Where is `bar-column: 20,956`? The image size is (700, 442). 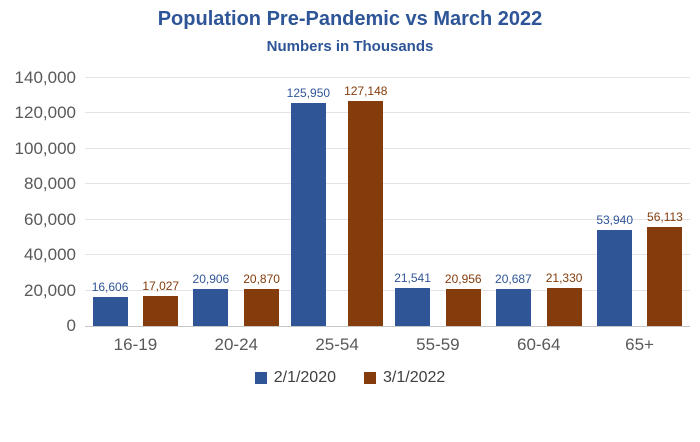
bar-column: 20,956 is located at coordinates (463, 299).